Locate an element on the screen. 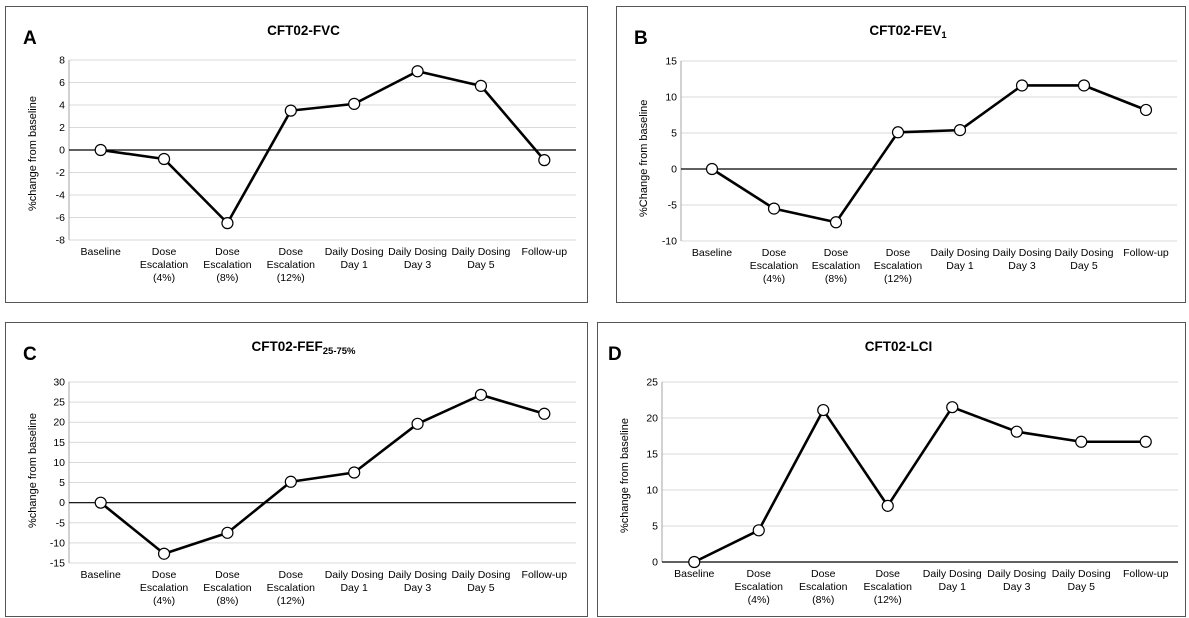  y-tick-label: 30 is located at coordinates (59, 383).